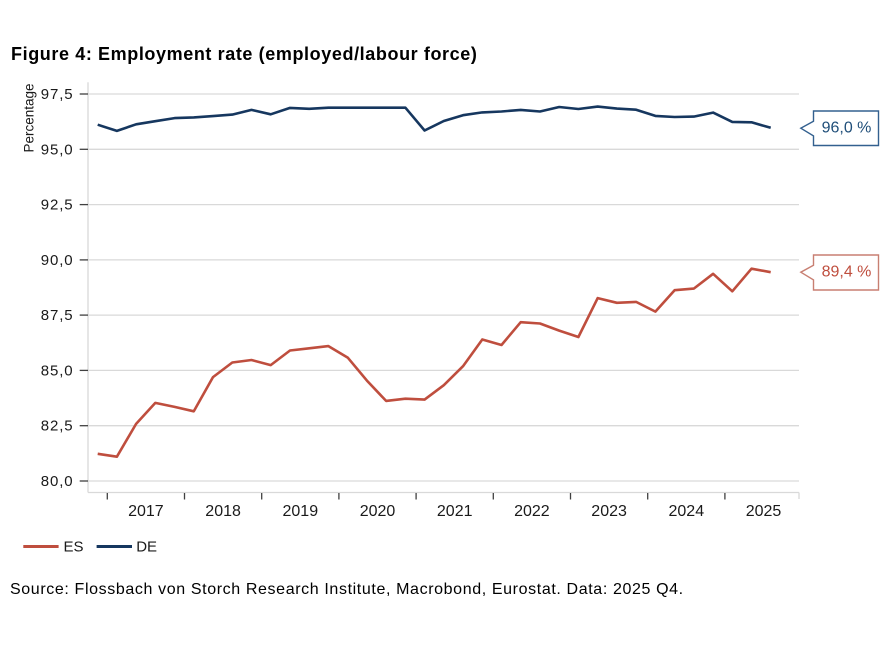 This screenshot has width=888, height=657. I want to click on svg-text: 2017, so click(146, 511).